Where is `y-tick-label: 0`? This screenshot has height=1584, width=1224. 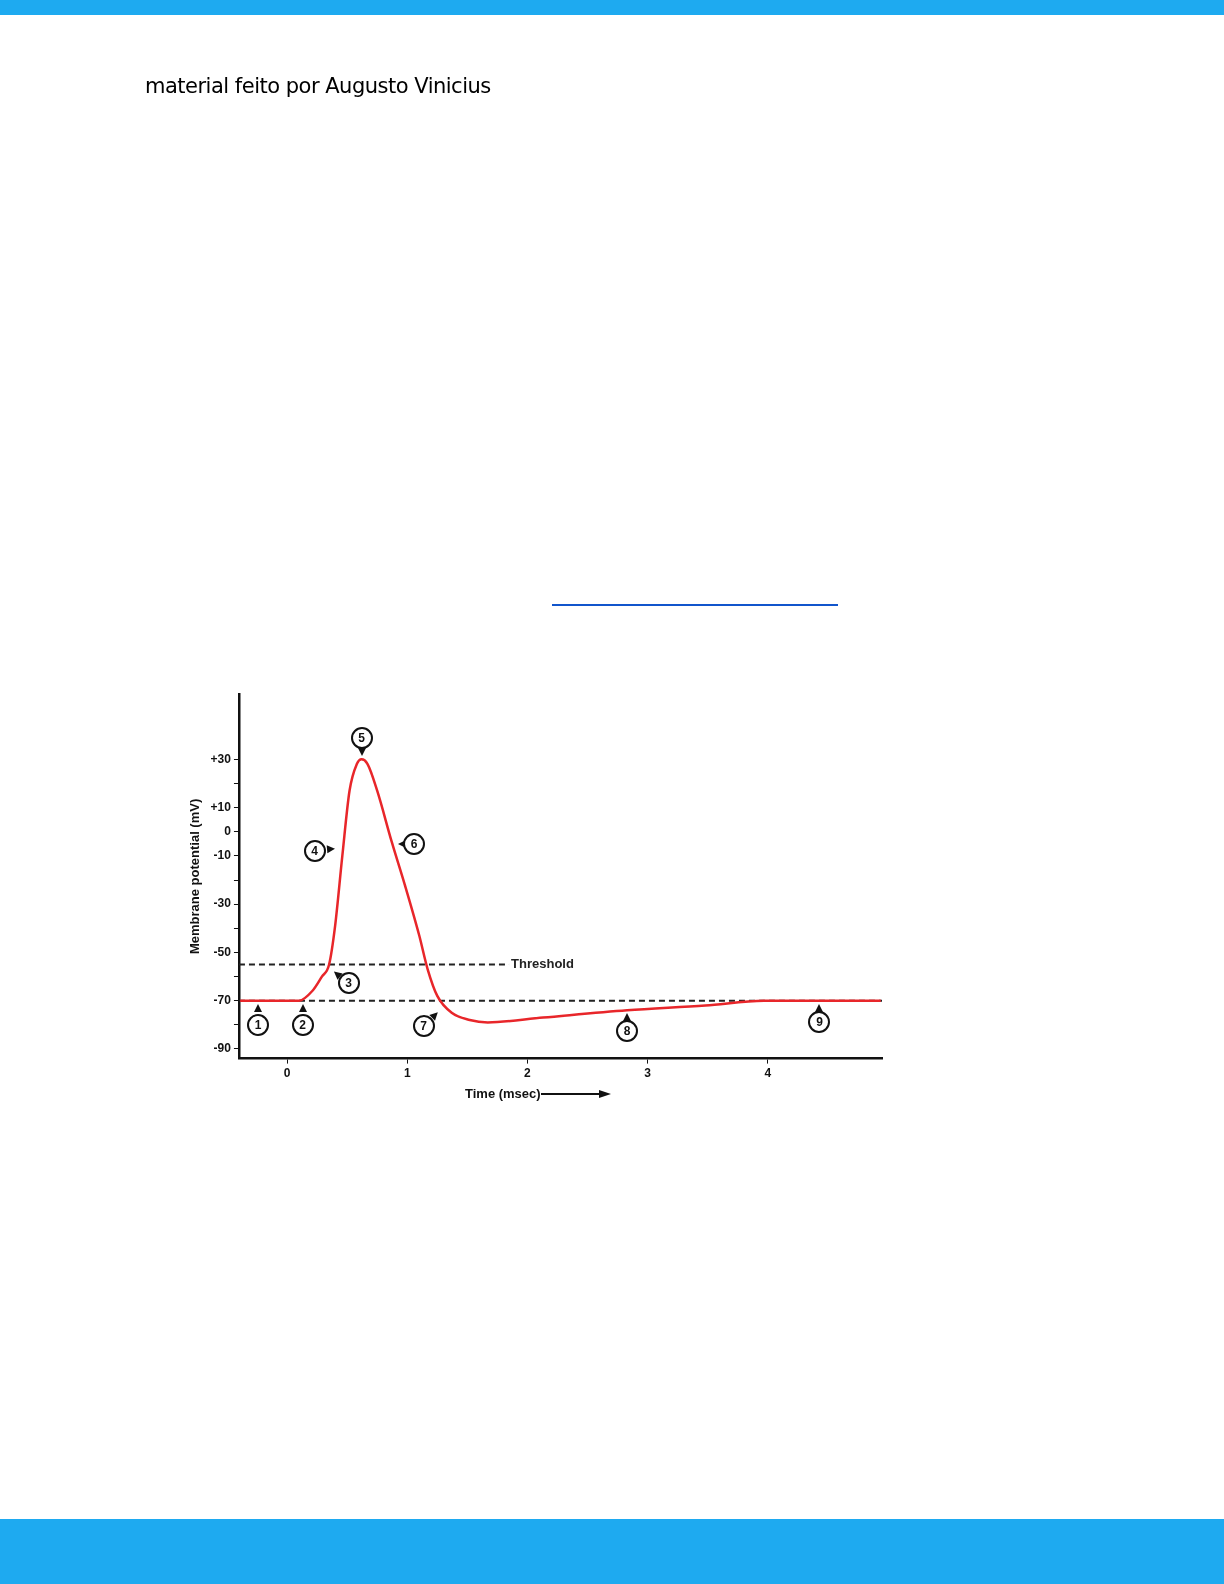
y-tick-label: 0 is located at coordinates (228, 831).